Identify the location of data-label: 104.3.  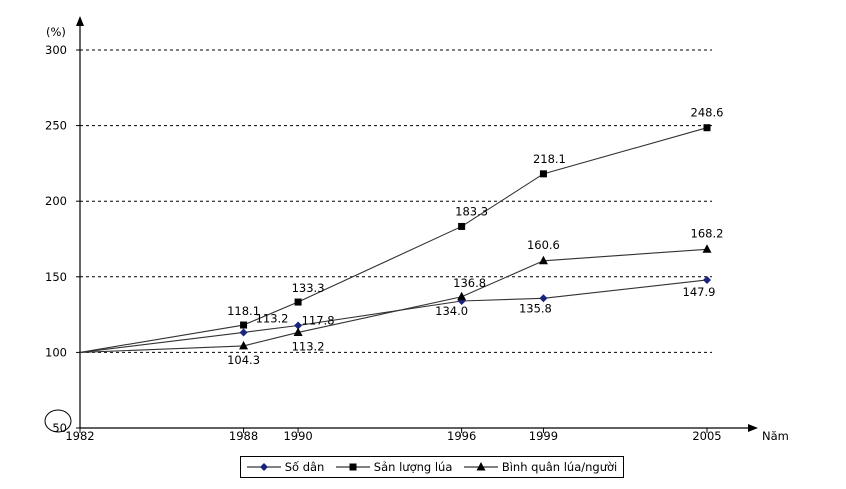
(243, 360).